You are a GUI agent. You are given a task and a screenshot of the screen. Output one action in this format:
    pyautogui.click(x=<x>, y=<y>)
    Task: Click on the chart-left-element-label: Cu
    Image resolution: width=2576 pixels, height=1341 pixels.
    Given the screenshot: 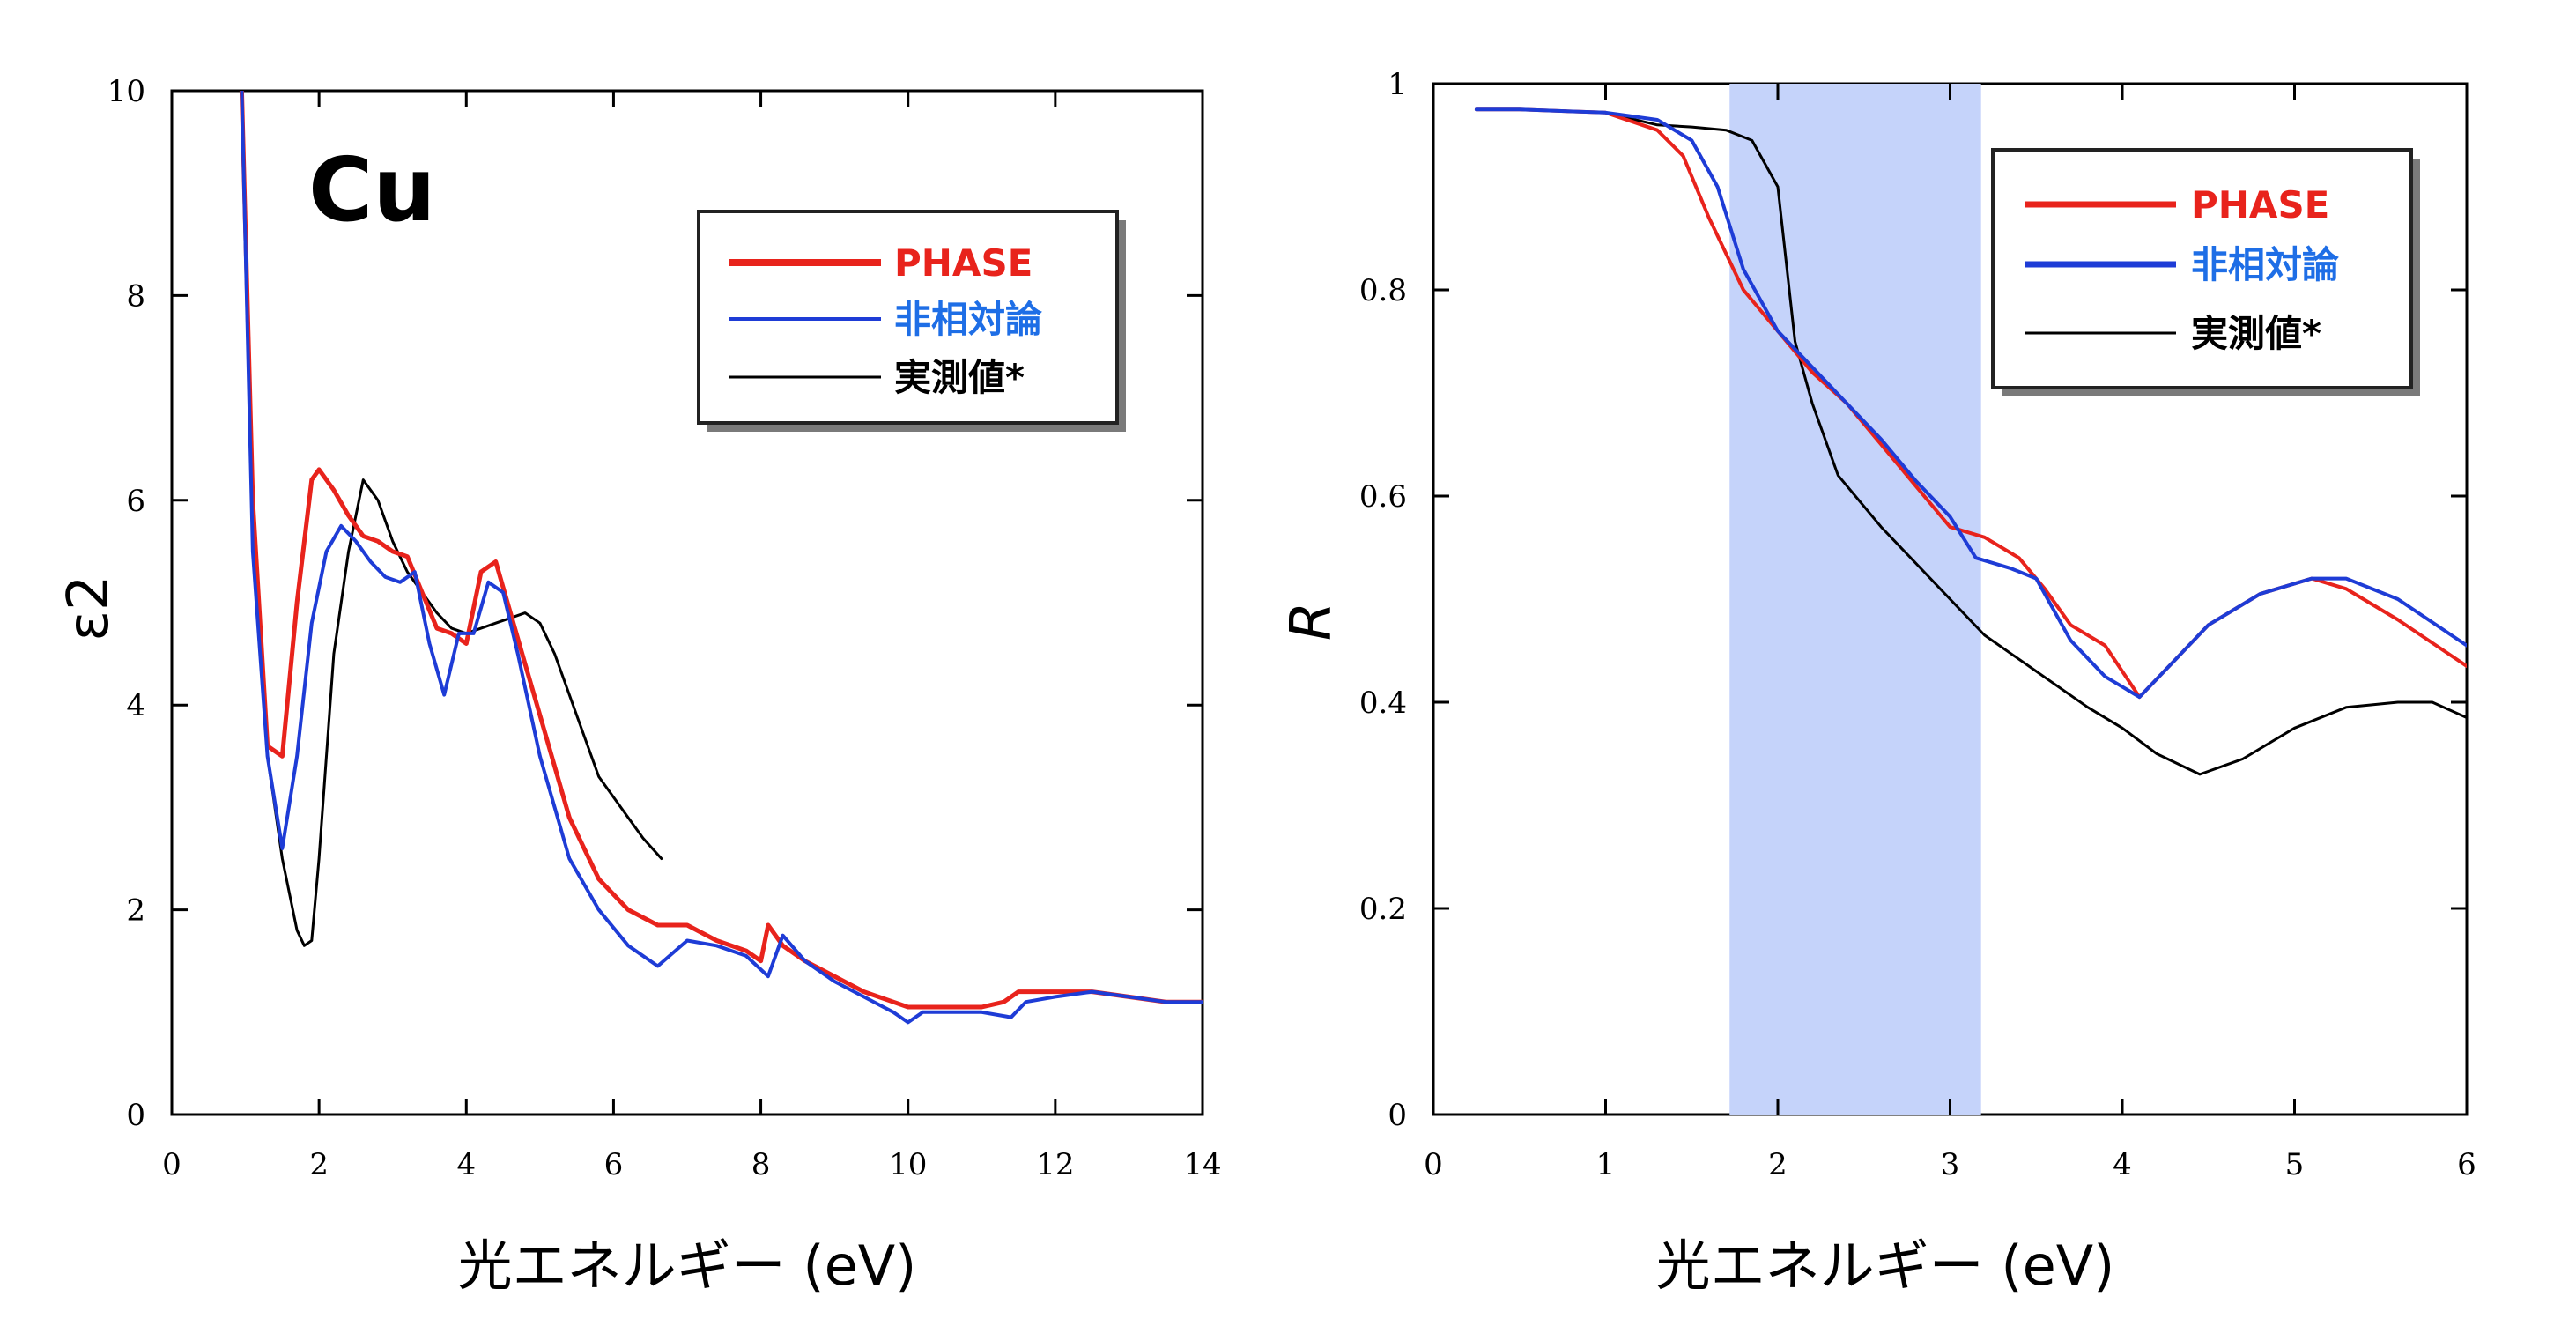 What is the action you would take?
    pyautogui.click(x=372, y=189)
    